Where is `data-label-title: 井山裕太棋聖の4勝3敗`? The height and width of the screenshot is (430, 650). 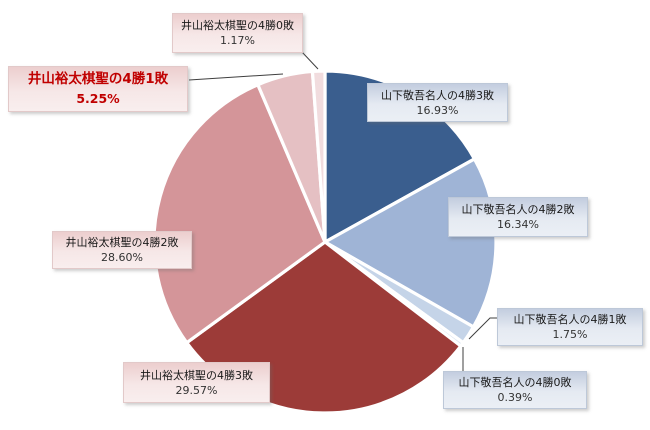
data-label-title: 井山裕太棋聖の4勝3敗 is located at coordinates (196, 375).